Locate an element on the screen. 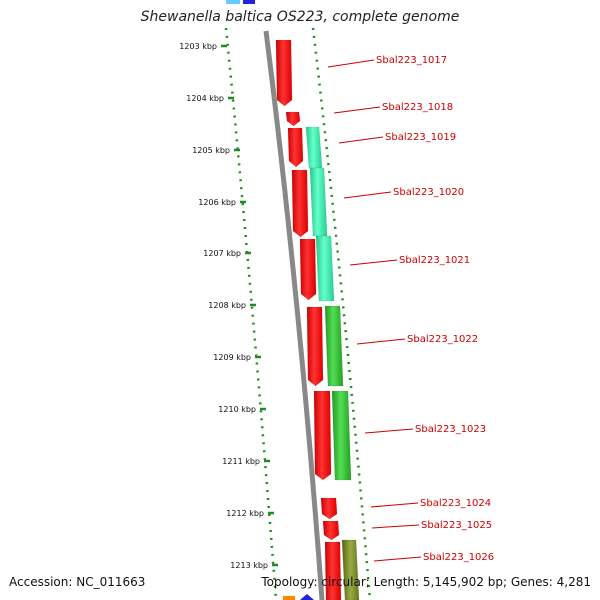 The width and height of the screenshot is (600, 600). bottom-feature-orange is located at coordinates (289, 598).